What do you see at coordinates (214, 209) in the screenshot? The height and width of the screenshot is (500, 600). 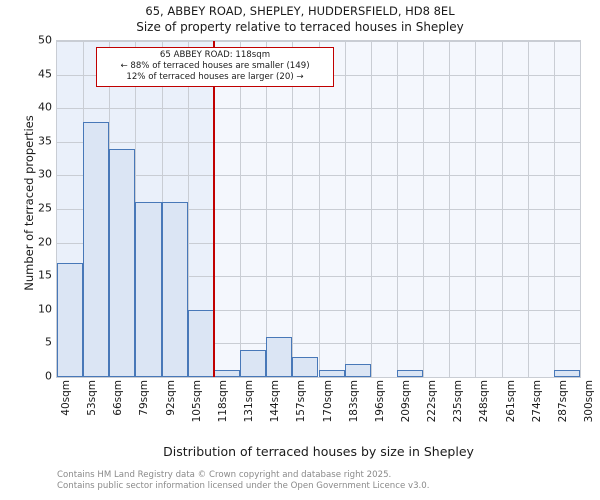 I see `property-marker-line` at bounding box center [214, 209].